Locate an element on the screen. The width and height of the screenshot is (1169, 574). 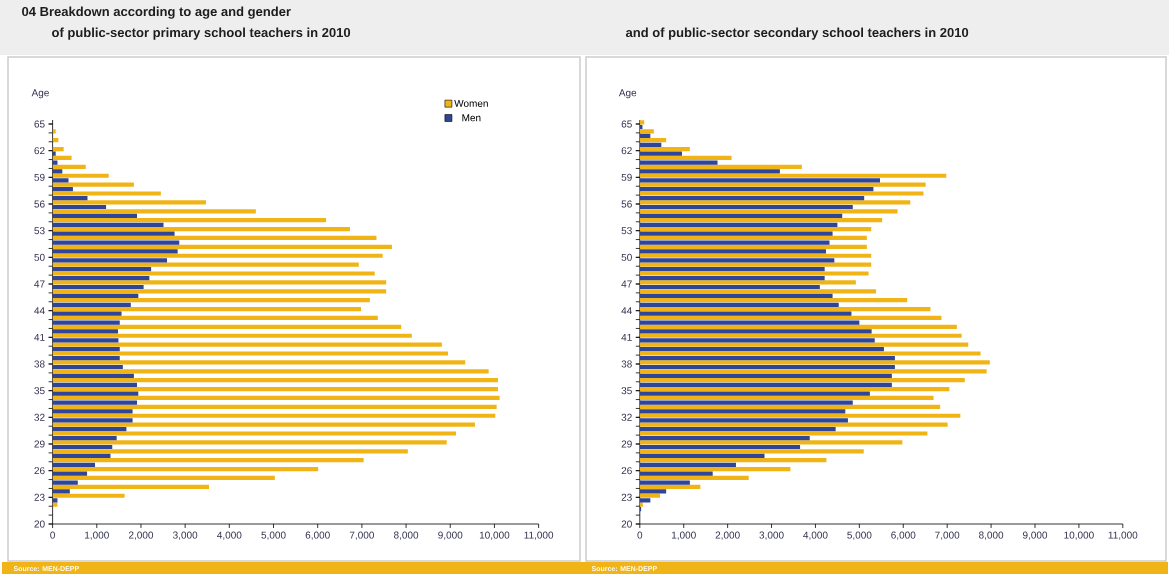
chart-title: 04 Breakdown according to age and gender is located at coordinates (156, 12).